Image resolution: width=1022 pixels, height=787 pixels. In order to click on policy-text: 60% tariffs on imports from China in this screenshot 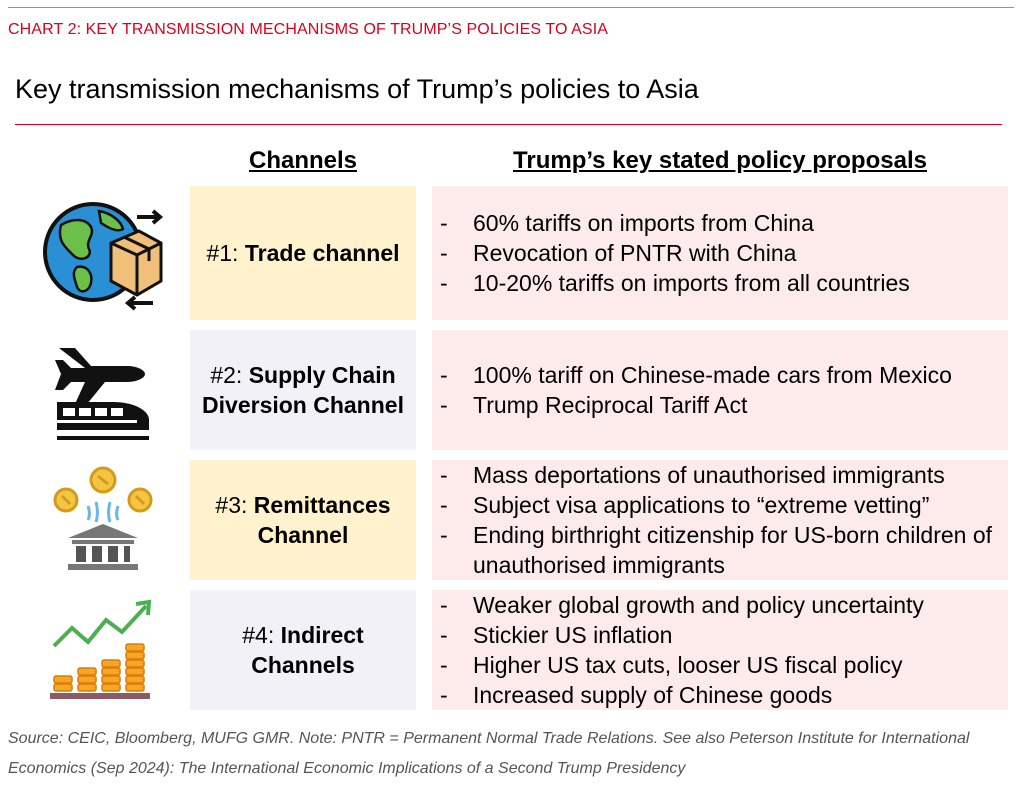, I will do `click(643, 223)`.